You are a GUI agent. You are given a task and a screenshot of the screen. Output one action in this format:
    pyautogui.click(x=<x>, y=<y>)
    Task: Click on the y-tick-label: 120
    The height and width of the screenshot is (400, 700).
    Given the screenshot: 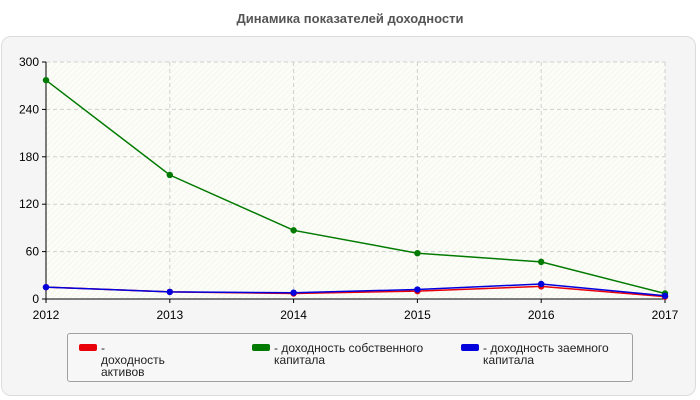 What is the action you would take?
    pyautogui.click(x=29, y=204)
    